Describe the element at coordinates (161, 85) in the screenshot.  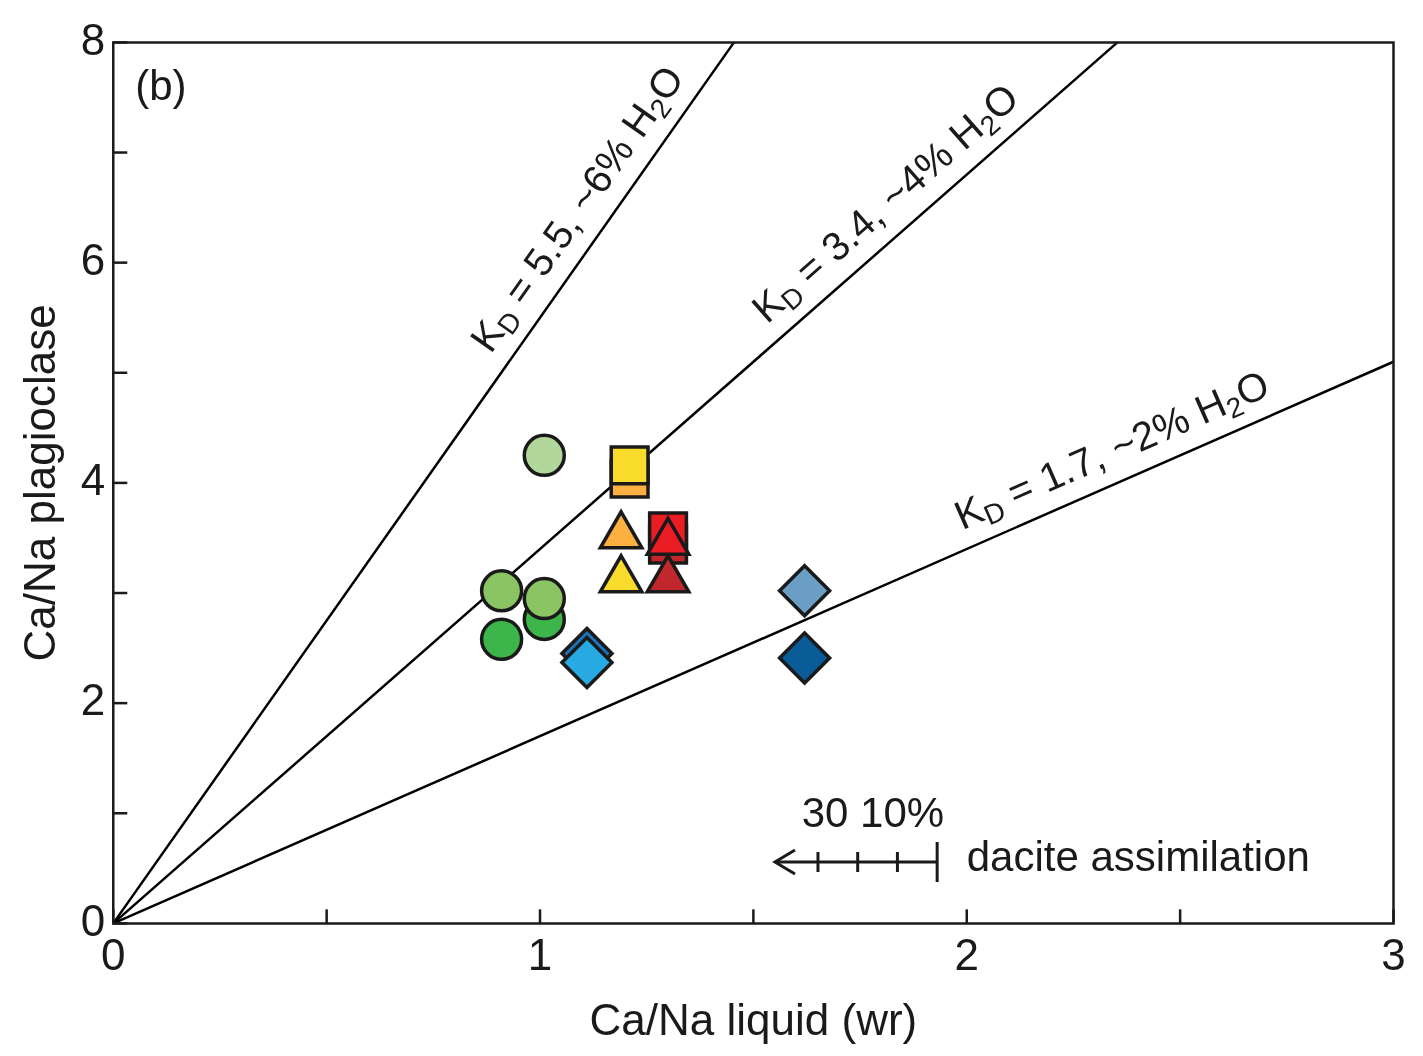
I see `annotation: (b)` at that location.